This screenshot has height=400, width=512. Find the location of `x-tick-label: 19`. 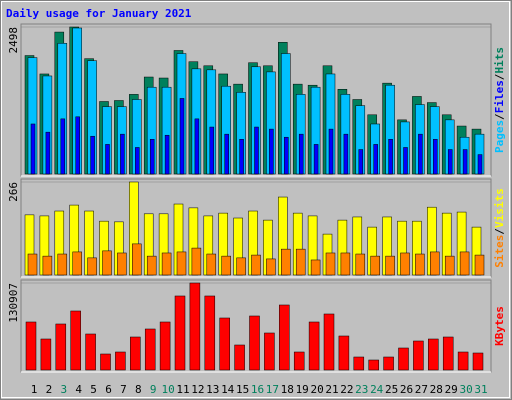

x-tick-label: 19 is located at coordinates (302, 389).